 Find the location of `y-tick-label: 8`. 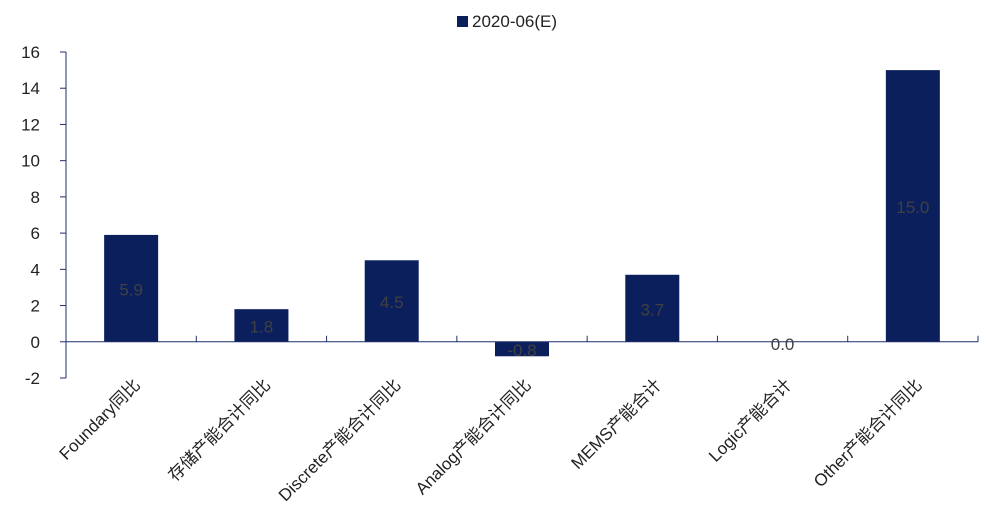

y-tick-label: 8 is located at coordinates (35, 197).